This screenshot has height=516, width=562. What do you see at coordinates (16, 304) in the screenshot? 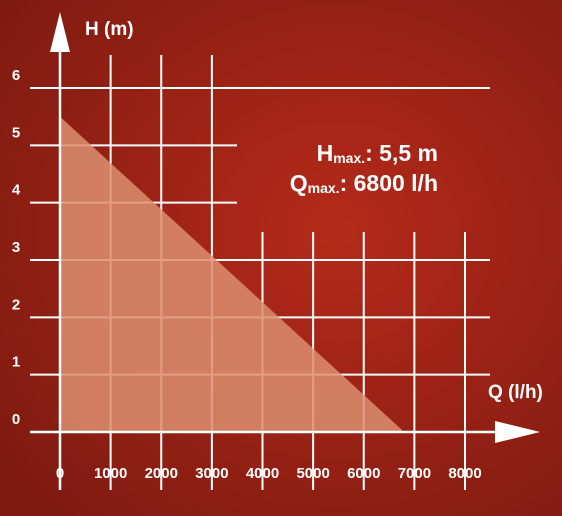
I see `y-tick-label: 2` at bounding box center [16, 304].